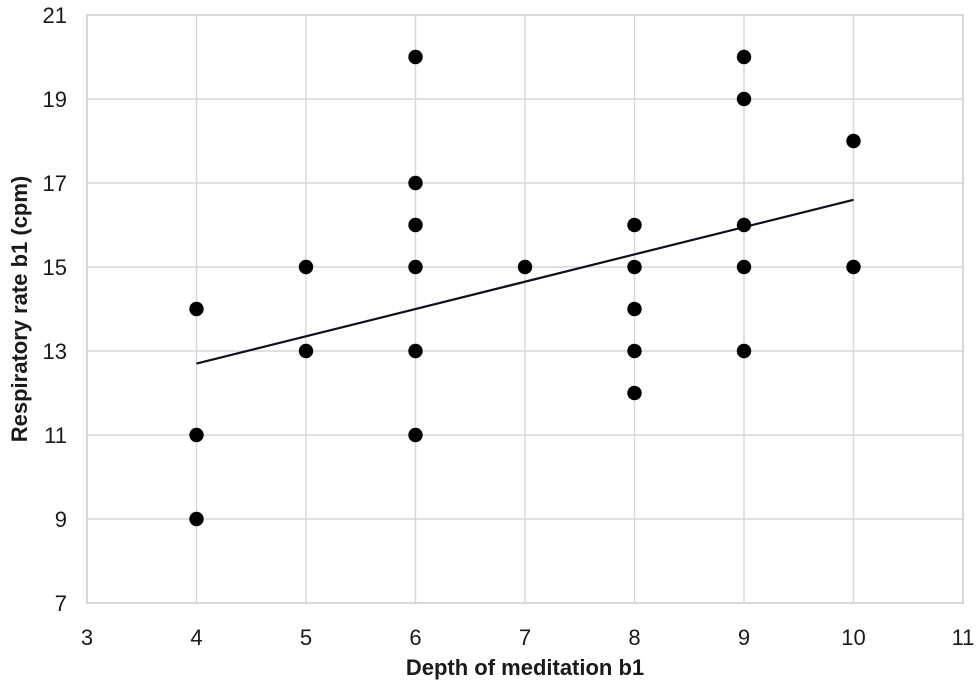 The height and width of the screenshot is (693, 980). Describe the element at coordinates (55, 435) in the screenshot. I see `y-tick-label: 11` at that location.